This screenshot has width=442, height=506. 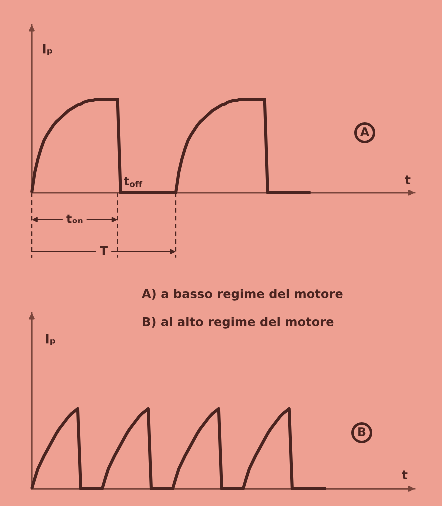 I want to click on text: T, so click(x=104, y=251).